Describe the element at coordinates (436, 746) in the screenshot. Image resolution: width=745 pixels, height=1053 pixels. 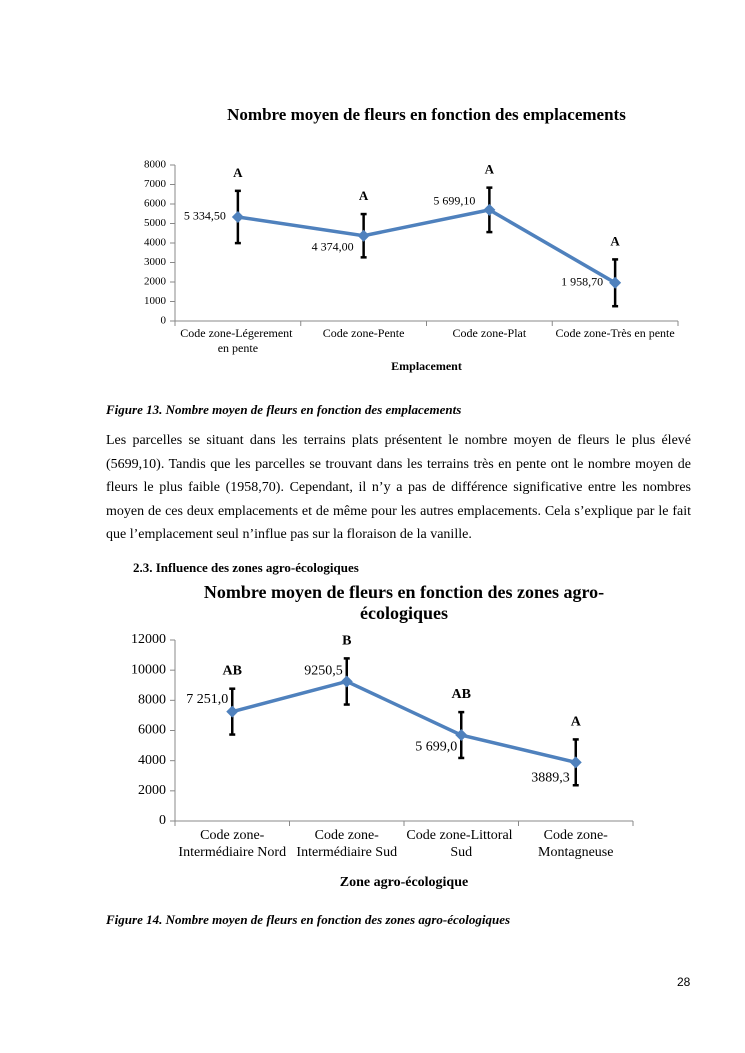
I see `data-label: 5 699,0` at that location.